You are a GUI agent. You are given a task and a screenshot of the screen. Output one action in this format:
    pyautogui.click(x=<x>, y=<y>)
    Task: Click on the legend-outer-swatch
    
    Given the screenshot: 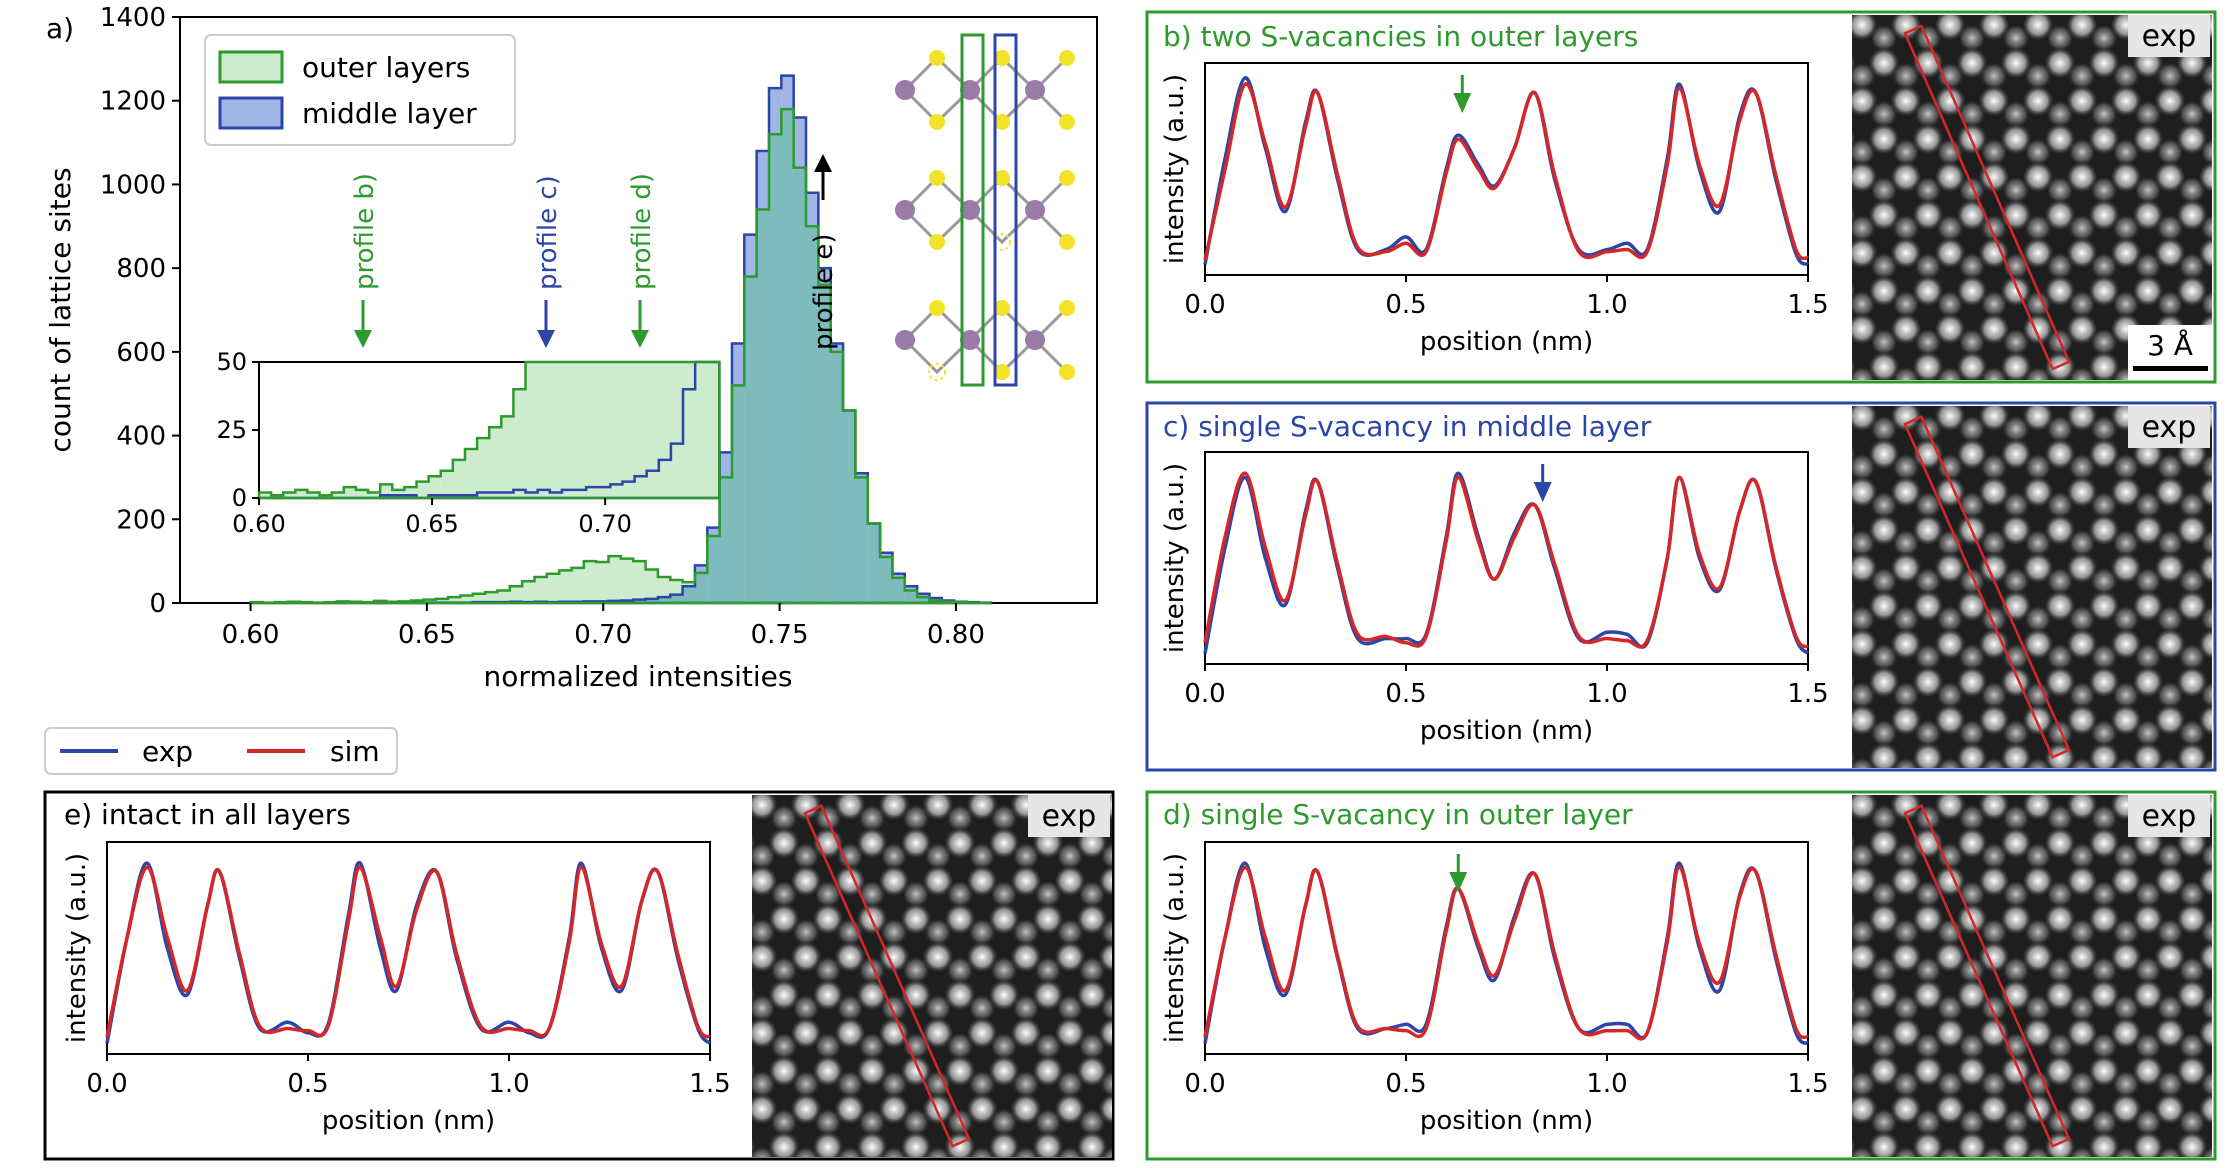 What is the action you would take?
    pyautogui.click(x=251, y=67)
    